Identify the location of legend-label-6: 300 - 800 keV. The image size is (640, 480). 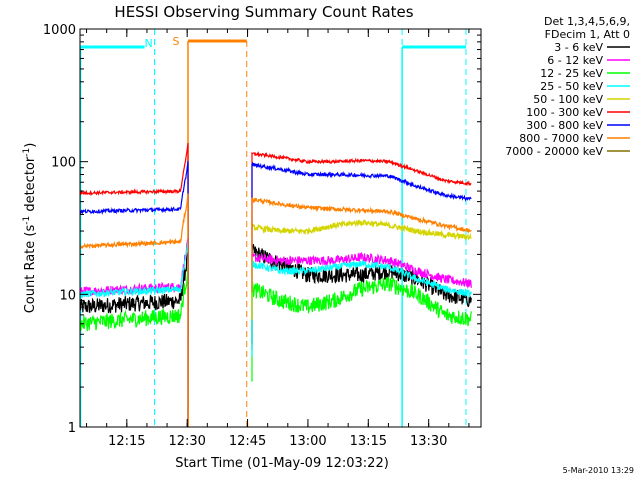
(564, 125).